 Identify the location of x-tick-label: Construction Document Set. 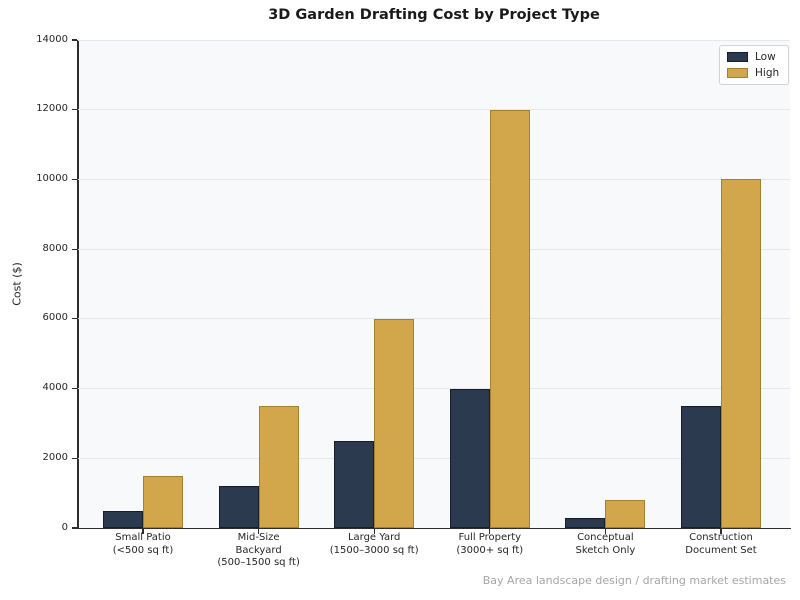
(721, 544).